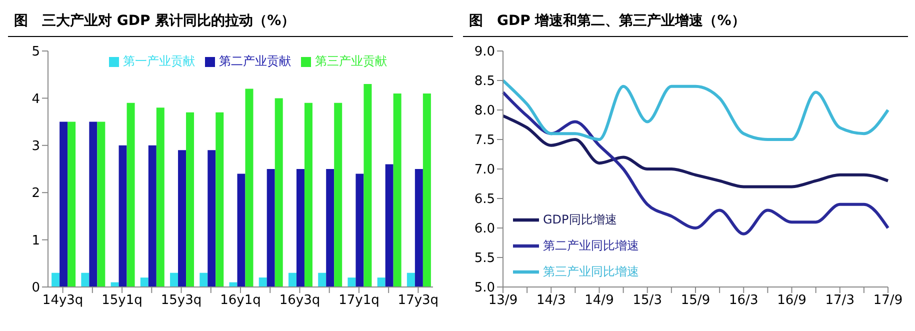  I want to click on y-tick-label: 6.0, so click(484, 229).